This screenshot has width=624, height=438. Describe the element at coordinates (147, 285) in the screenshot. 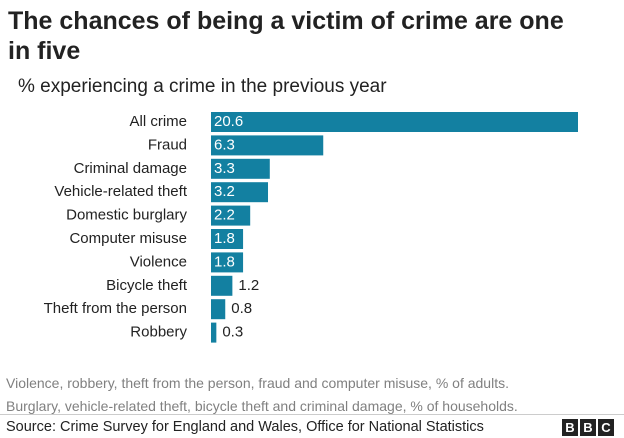

I see `category-label: Bicycle theft` at that location.